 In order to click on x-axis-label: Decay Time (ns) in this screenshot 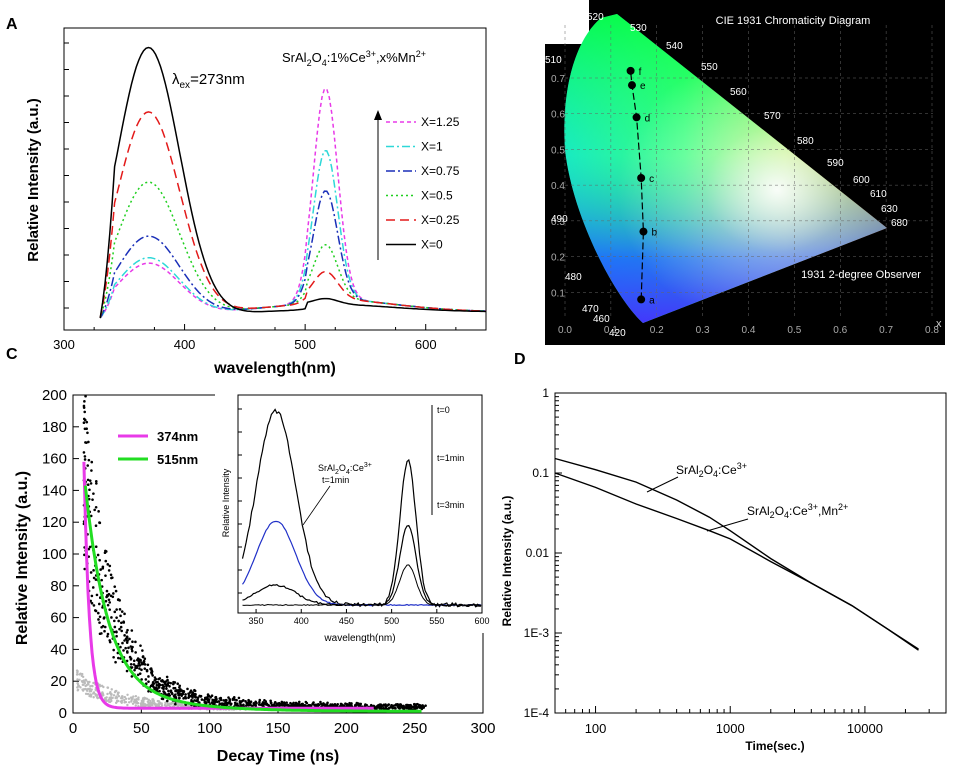, I will do `click(278, 756)`.